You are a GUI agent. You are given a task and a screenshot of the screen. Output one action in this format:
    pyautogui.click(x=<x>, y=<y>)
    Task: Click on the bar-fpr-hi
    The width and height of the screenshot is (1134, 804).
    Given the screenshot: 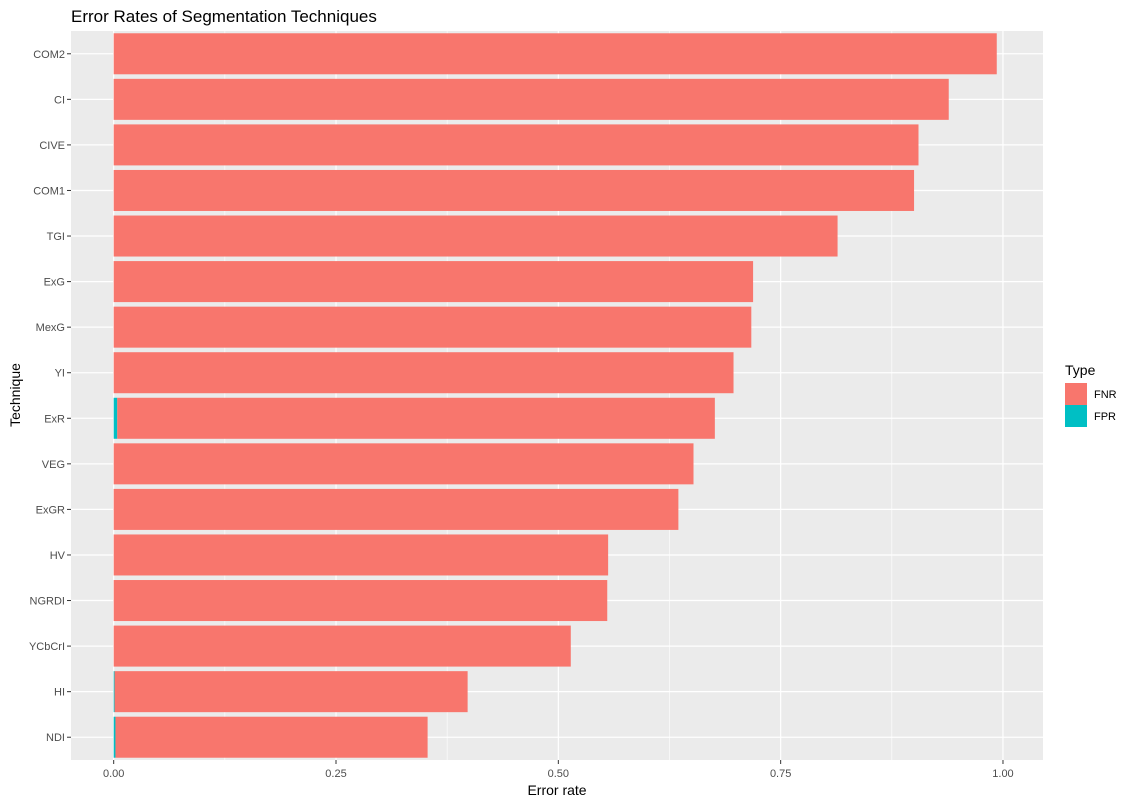 What is the action you would take?
    pyautogui.click(x=114, y=692)
    